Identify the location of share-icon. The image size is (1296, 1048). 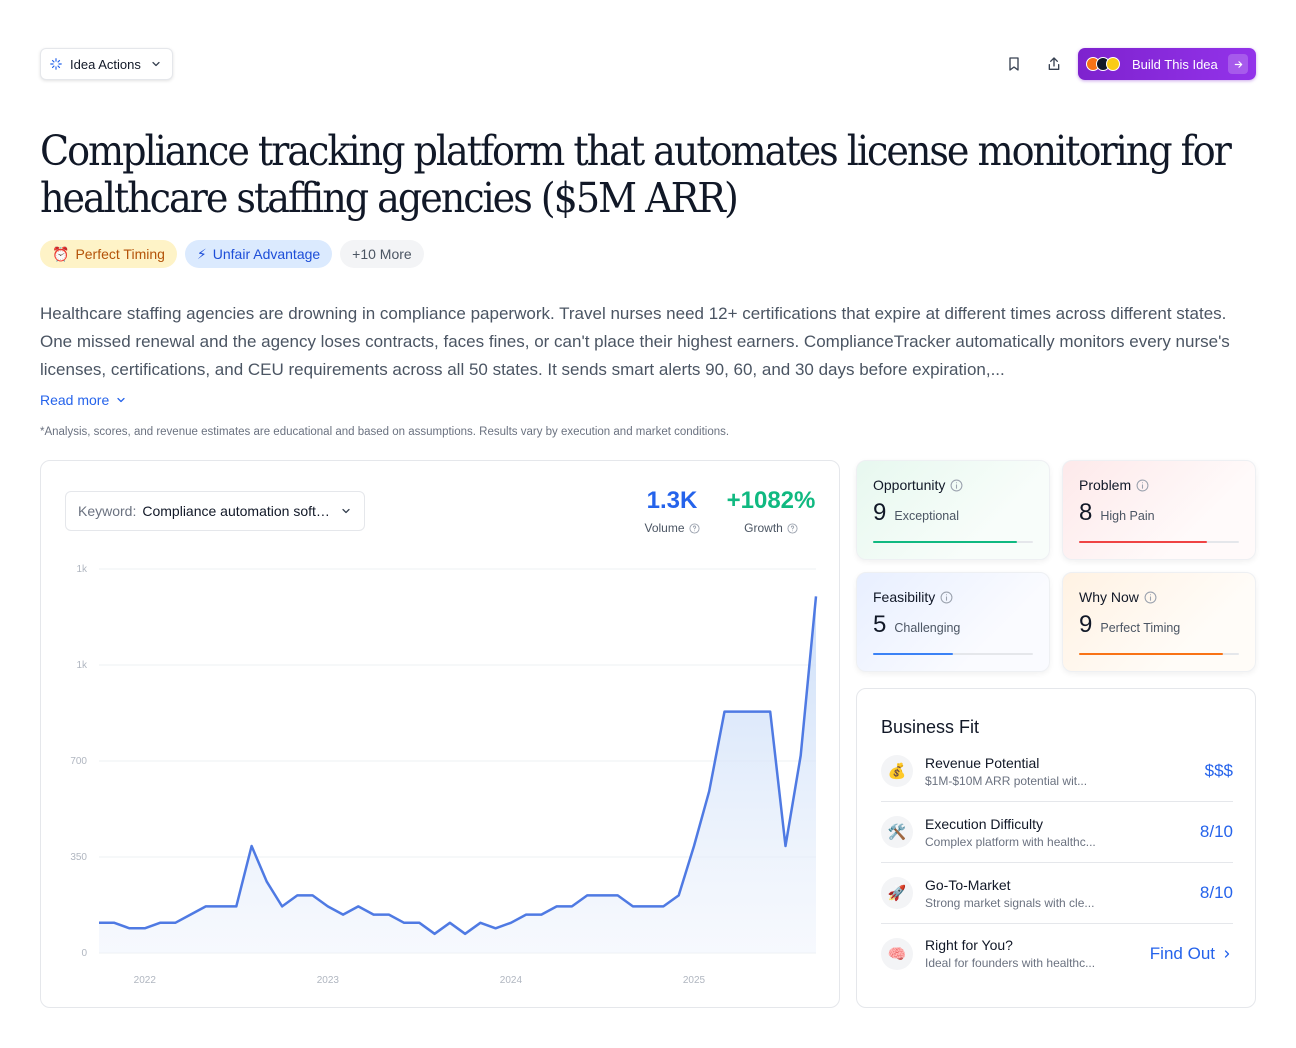
(1054, 64).